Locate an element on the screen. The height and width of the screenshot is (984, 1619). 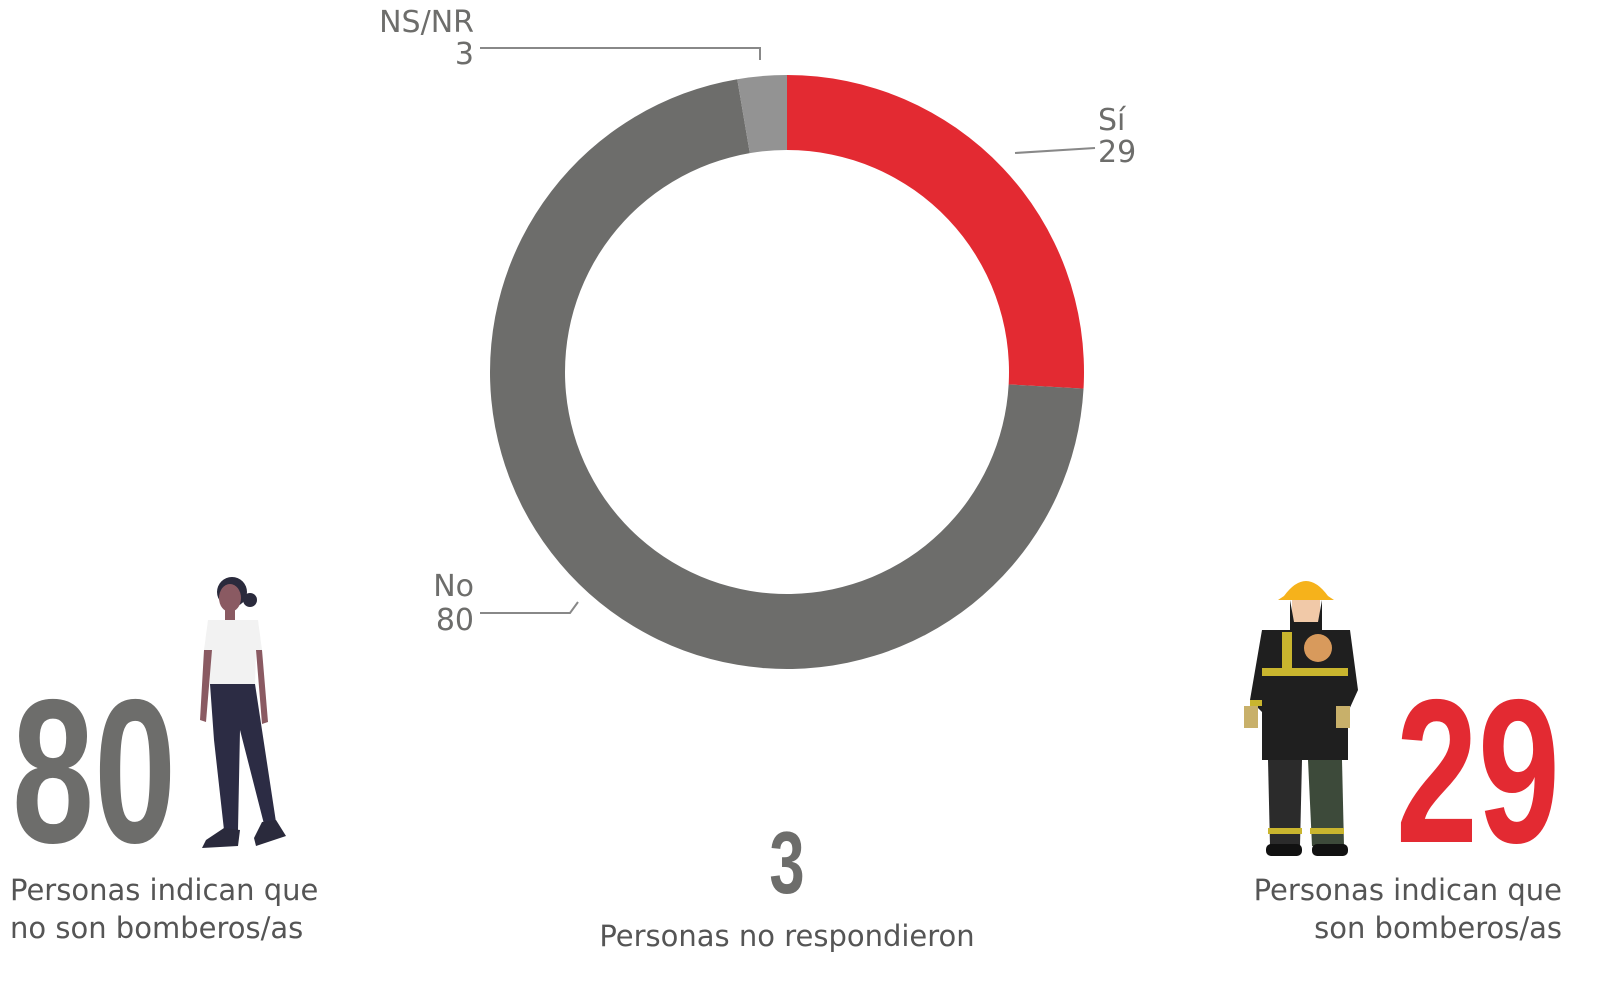
slice-label: Sí is located at coordinates (1112, 120).